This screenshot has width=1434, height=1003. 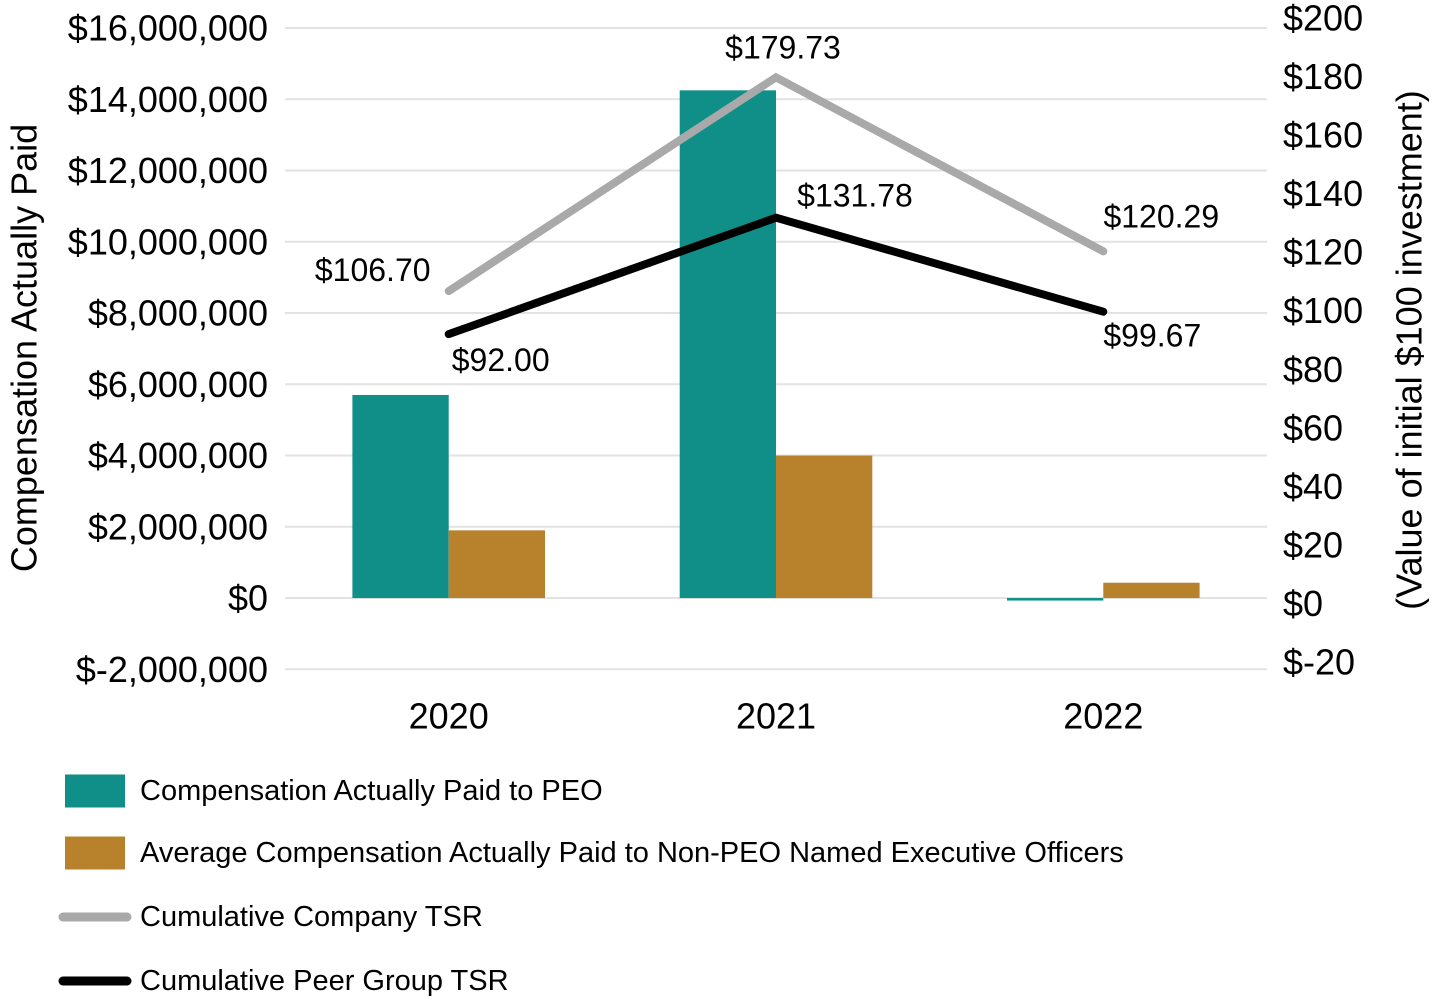 I want to click on legend-item-peo: Compensation Actually Paid to PEO, so click(x=334, y=791).